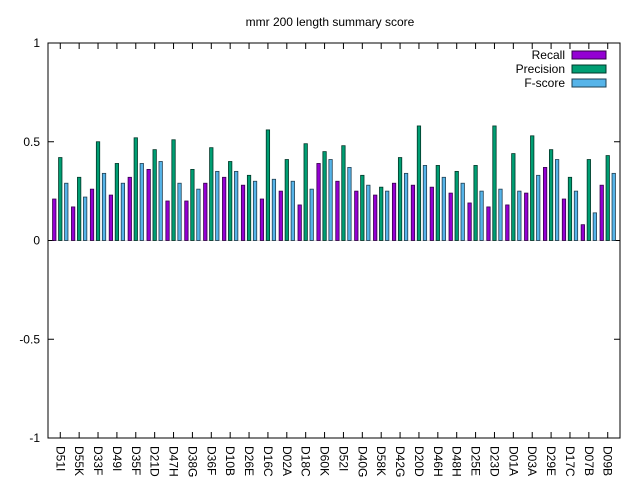 The image size is (640, 480). What do you see at coordinates (532, 188) in the screenshot?
I see `bar-precision-d03a` at bounding box center [532, 188].